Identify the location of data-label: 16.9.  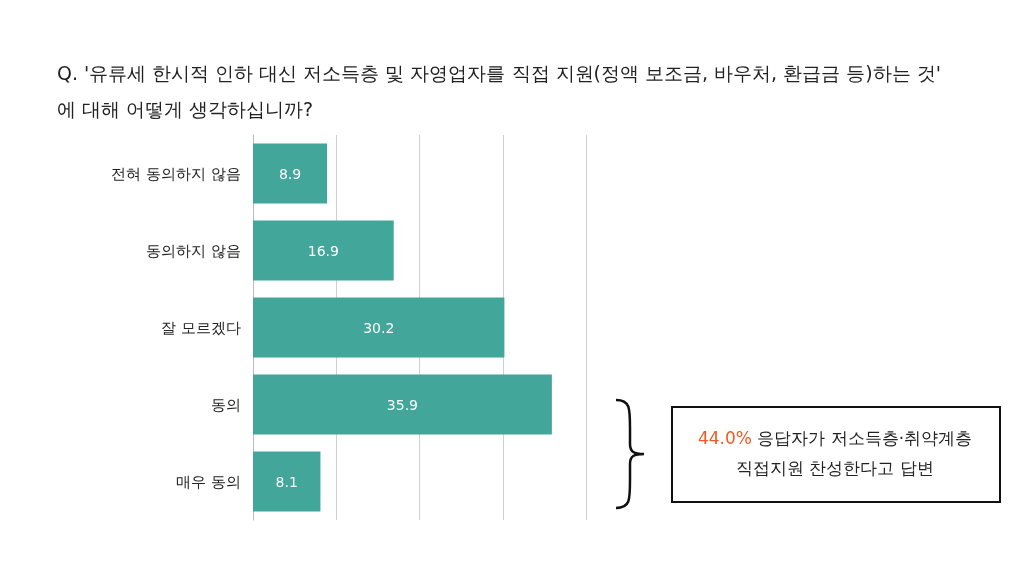
(323, 250).